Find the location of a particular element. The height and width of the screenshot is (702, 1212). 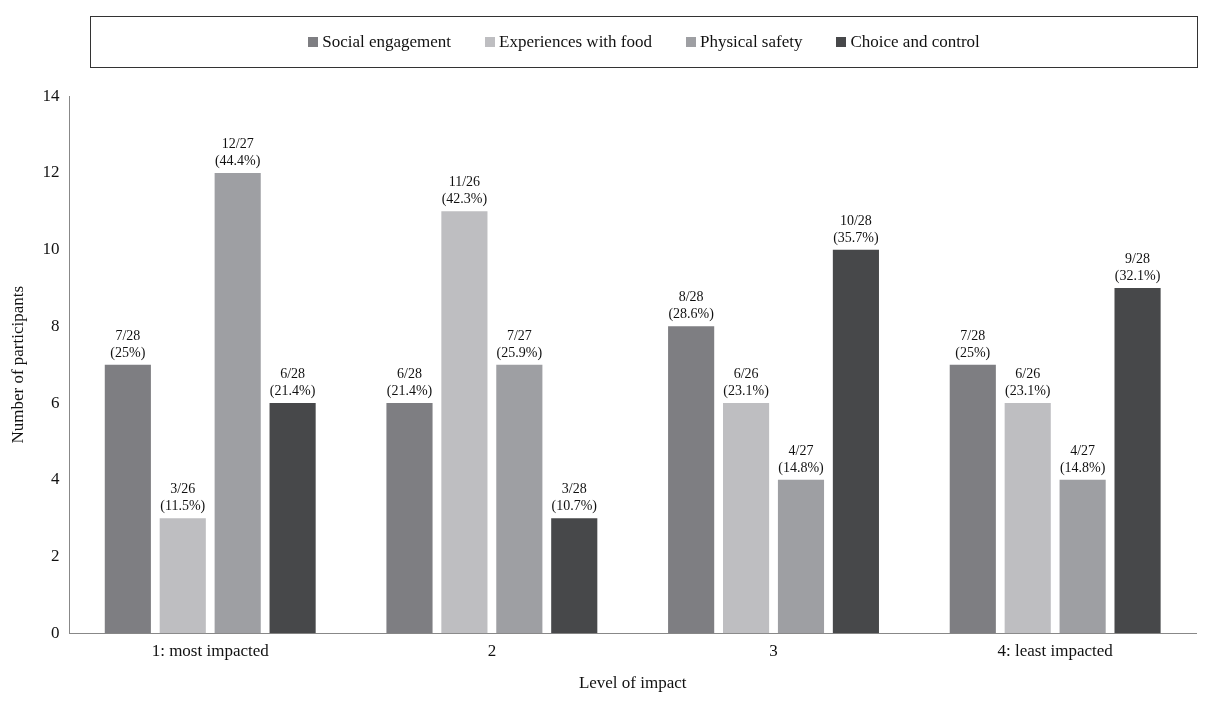

y-tick-label: 6 is located at coordinates (55, 402).